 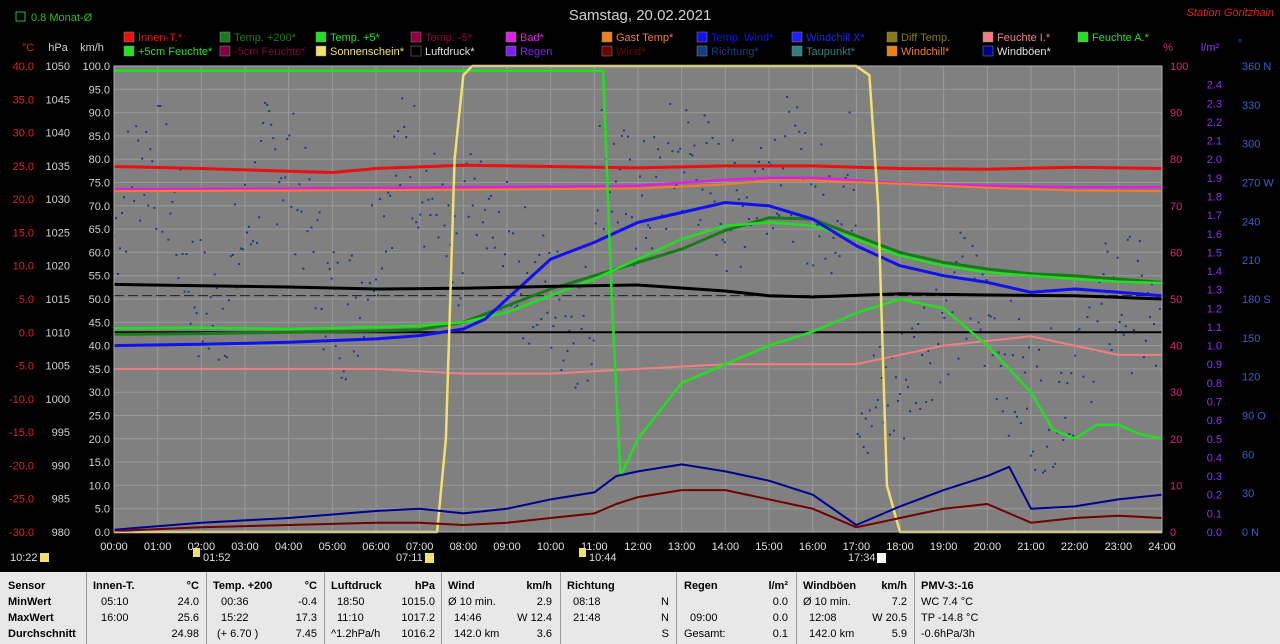 I want to click on pressure-tick-label: 1005, so click(x=58, y=367).